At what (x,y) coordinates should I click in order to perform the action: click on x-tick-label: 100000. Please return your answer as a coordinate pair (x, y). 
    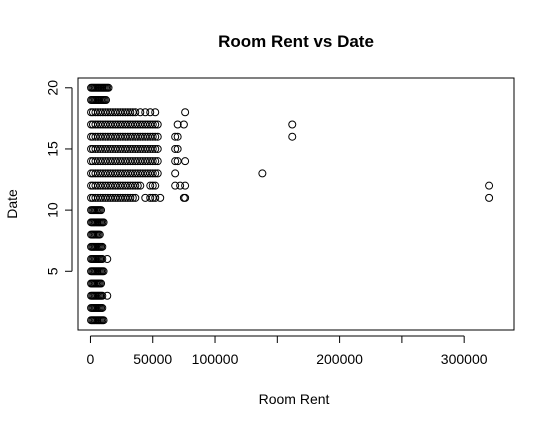
    Looking at the image, I should click on (215, 359).